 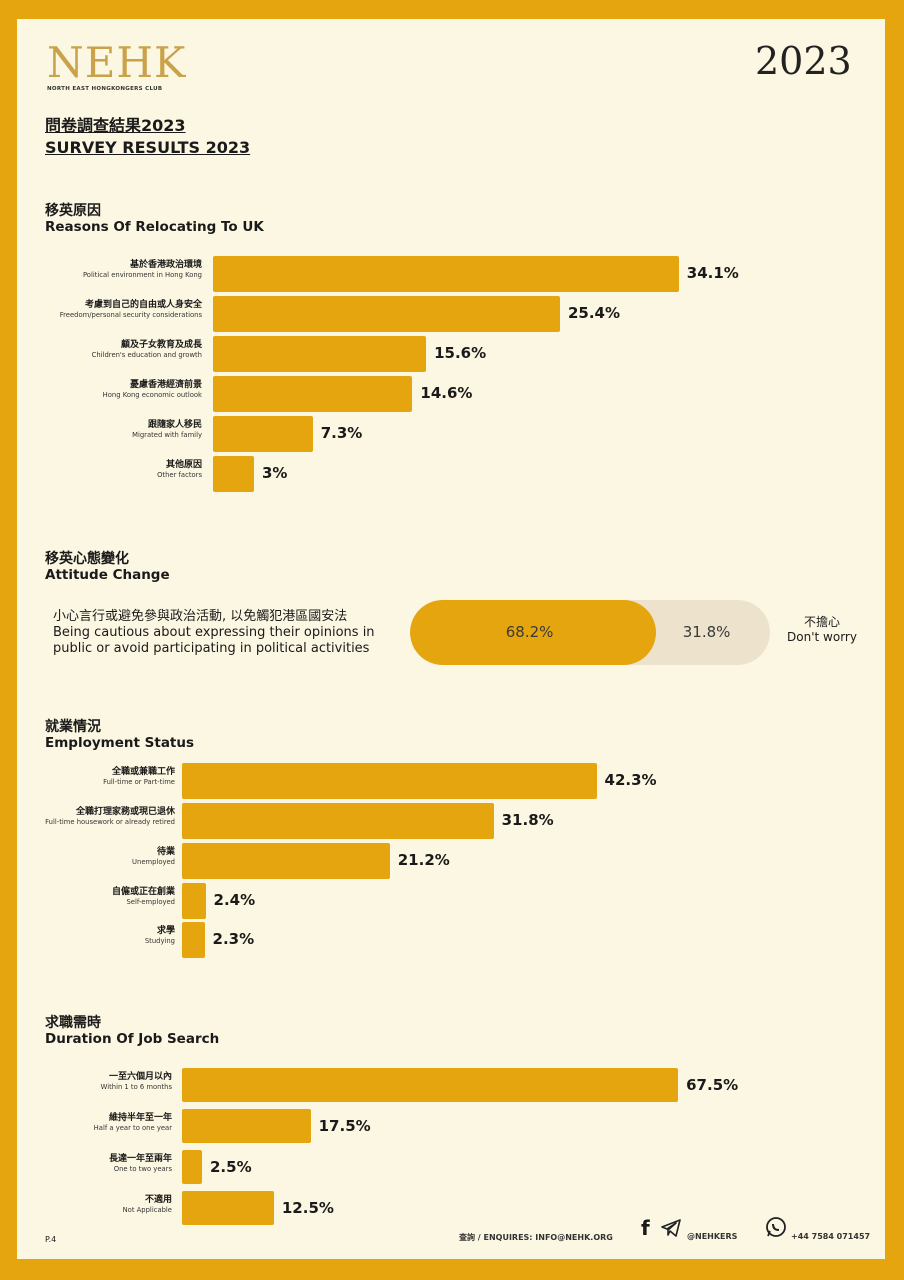 What do you see at coordinates (105, 89) in the screenshot?
I see `logo-subtitle: NORTH EAST HONGKONGERS CLUB` at bounding box center [105, 89].